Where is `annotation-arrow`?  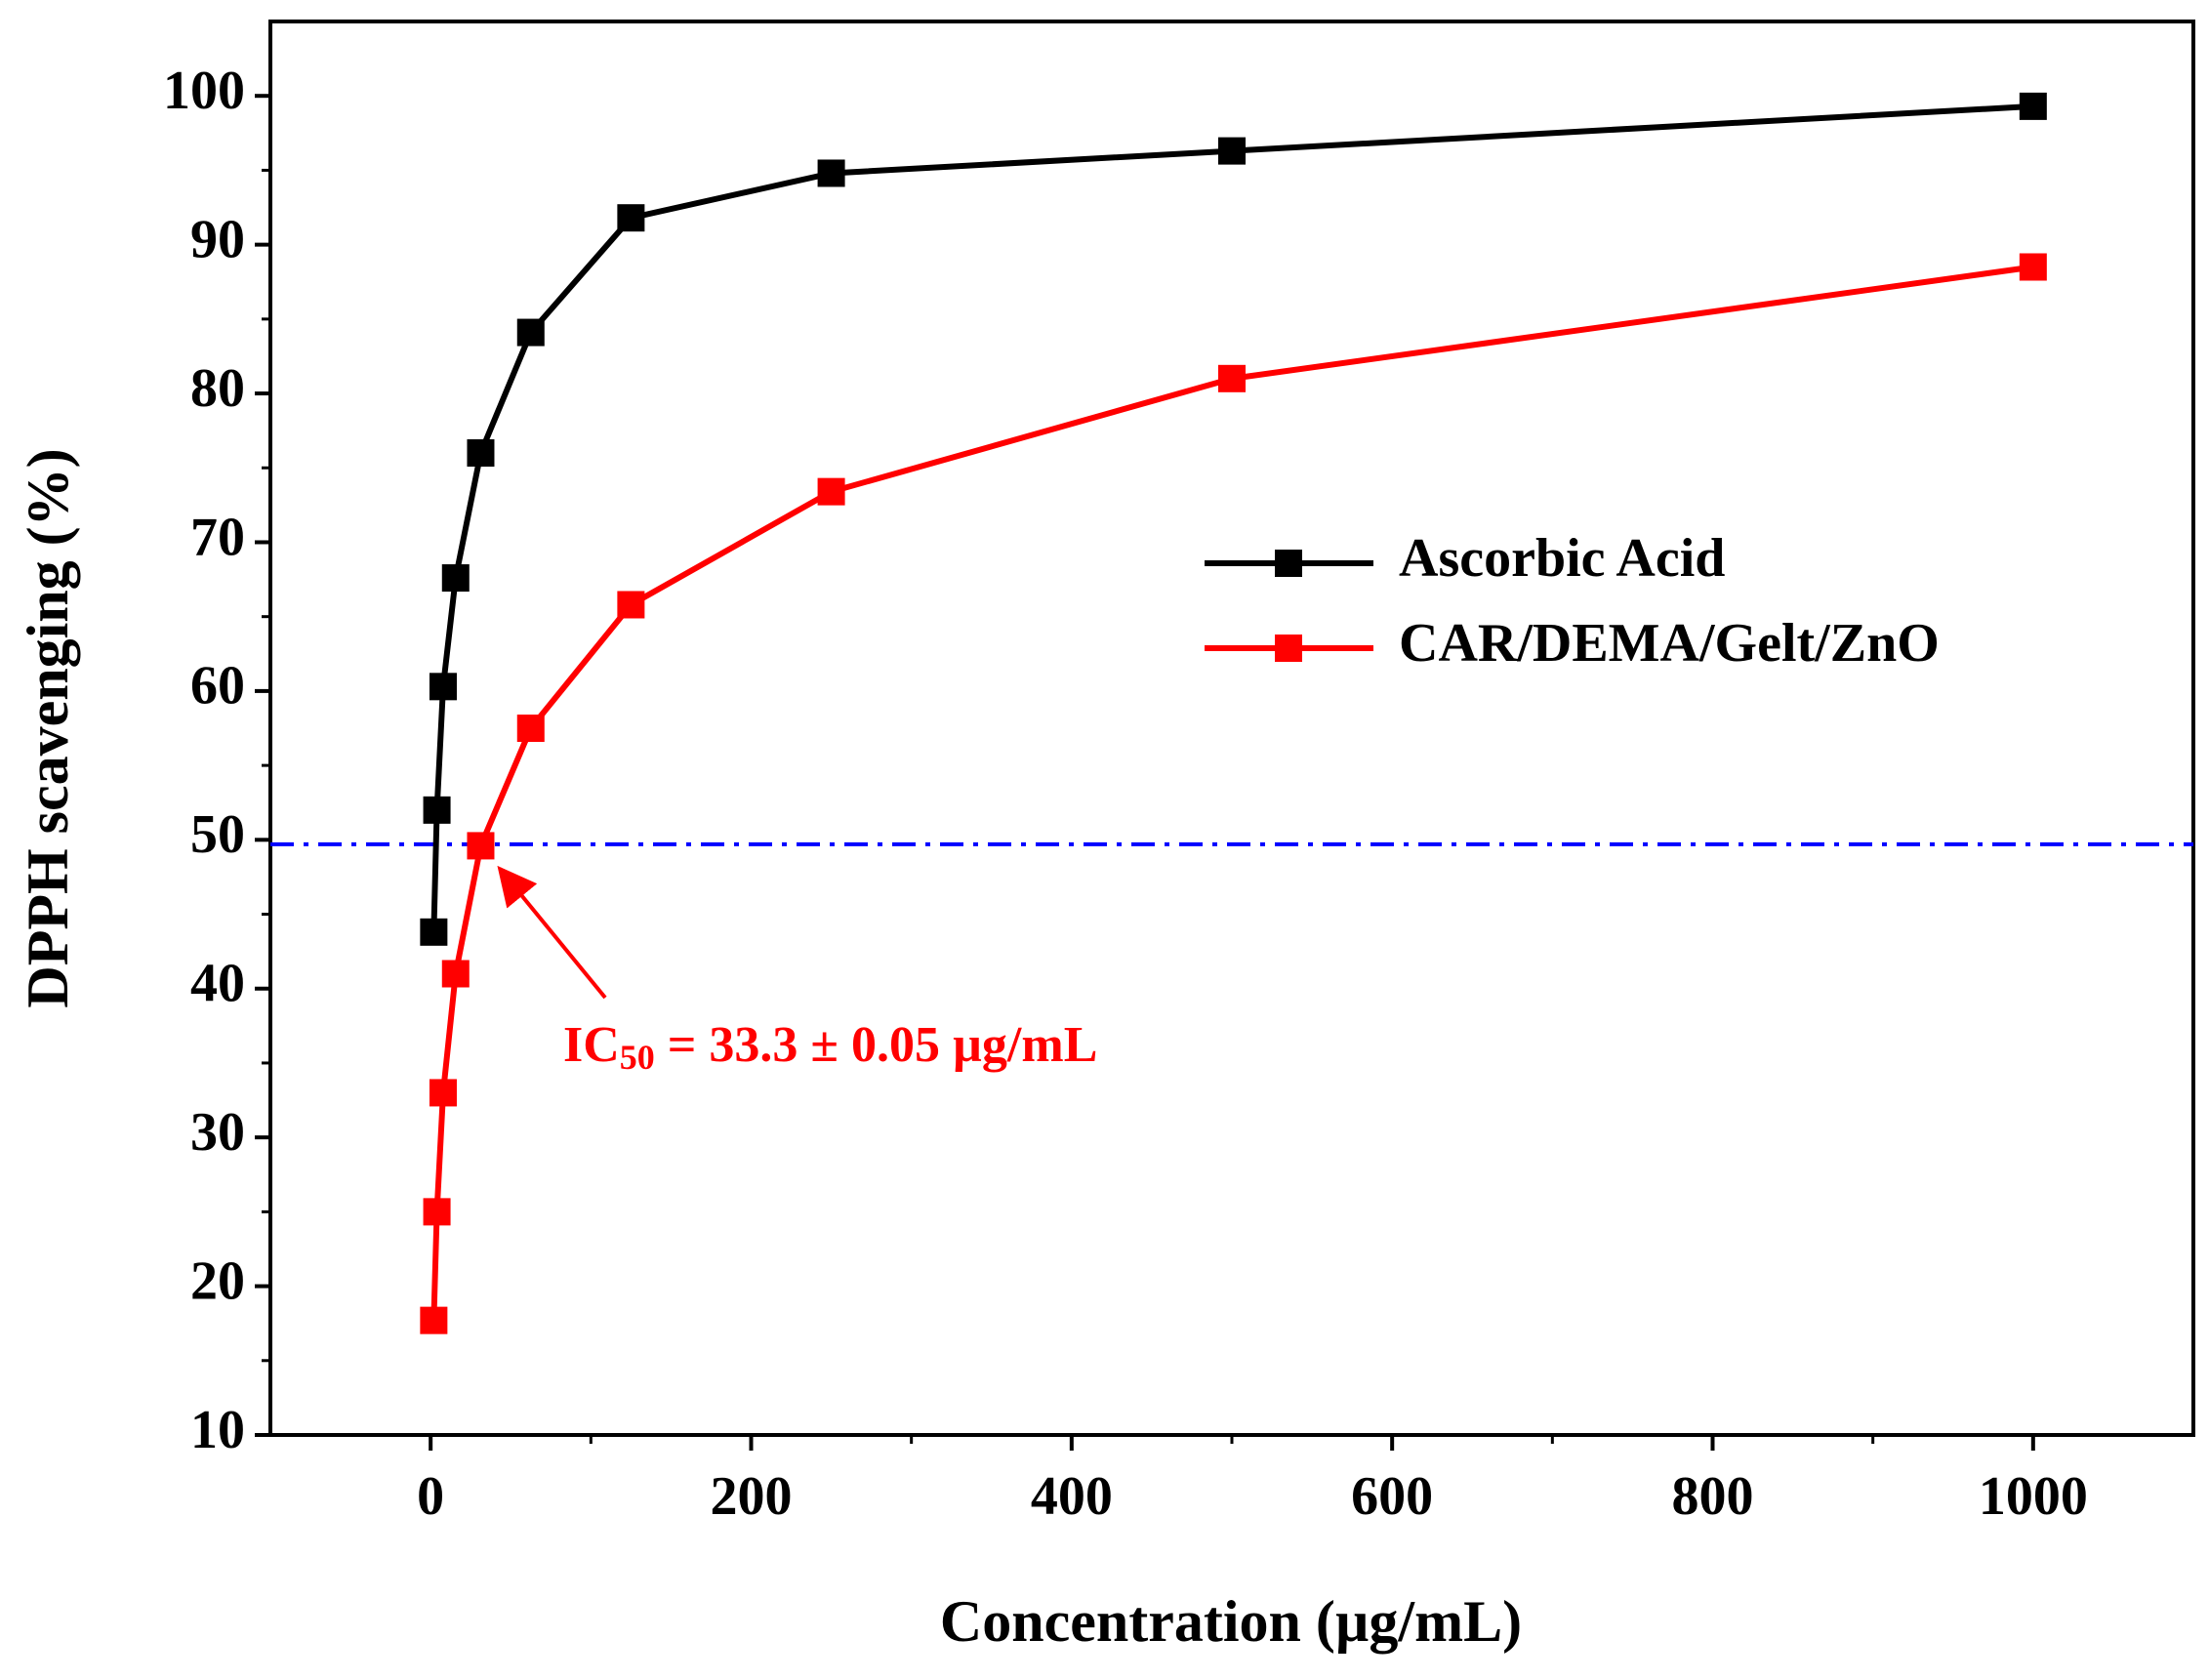 annotation-arrow is located at coordinates (552, 932).